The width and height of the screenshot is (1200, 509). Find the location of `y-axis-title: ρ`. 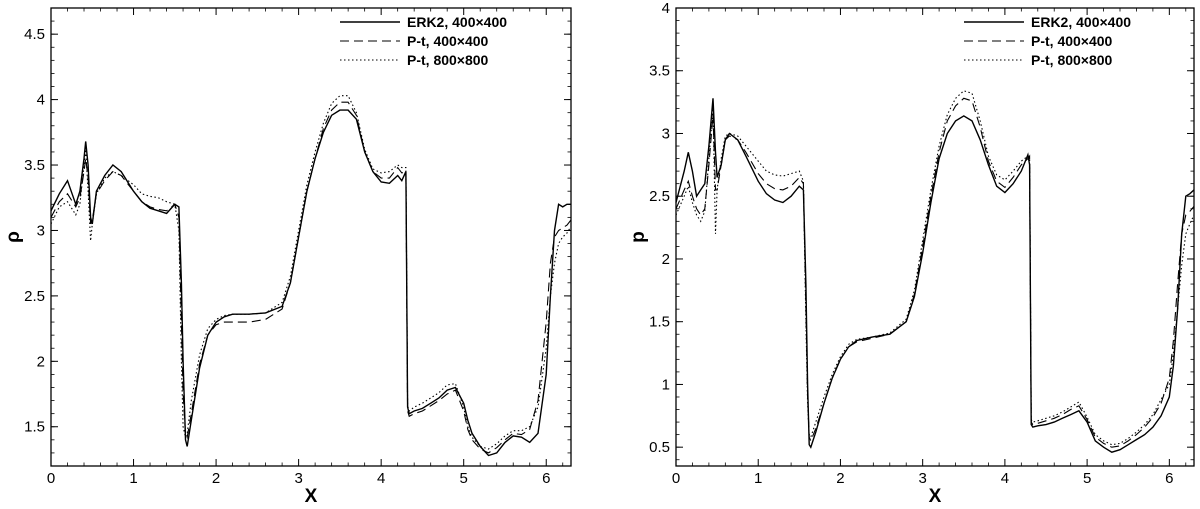

y-axis-title: ρ is located at coordinates (13, 237).